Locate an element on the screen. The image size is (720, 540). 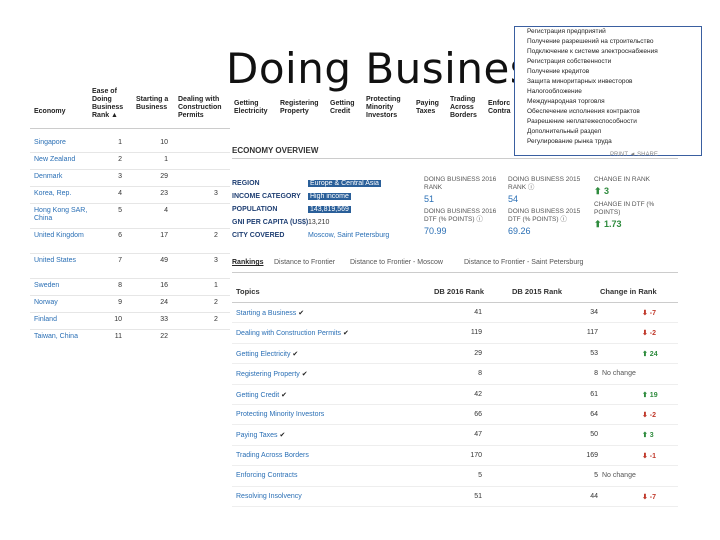
topic-link: Resolving Insolvency is located at coordinates (269, 496).